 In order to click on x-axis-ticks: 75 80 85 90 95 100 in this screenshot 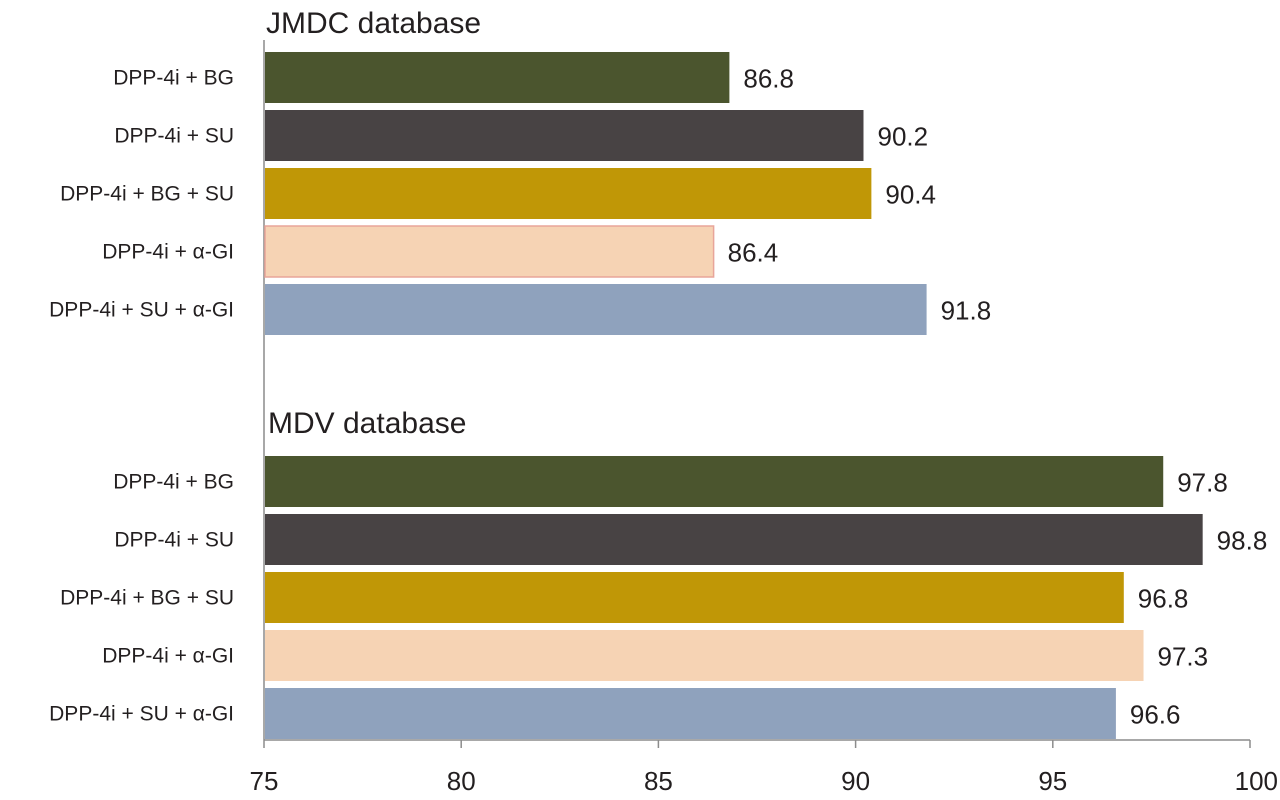, I will do `click(764, 768)`.